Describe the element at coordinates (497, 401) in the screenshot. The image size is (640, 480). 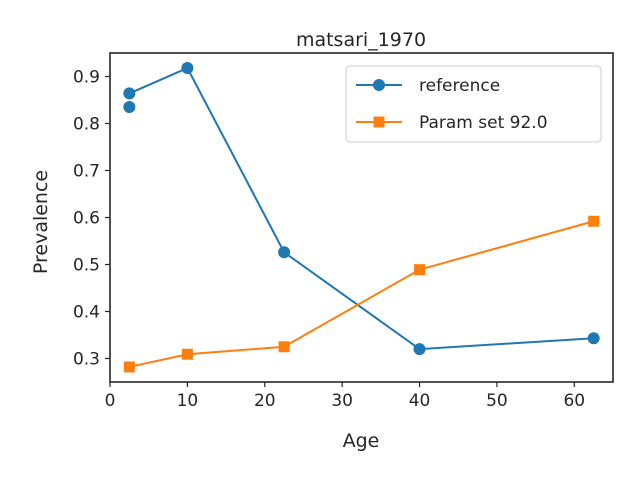
I see `x-tick-label: 50` at that location.